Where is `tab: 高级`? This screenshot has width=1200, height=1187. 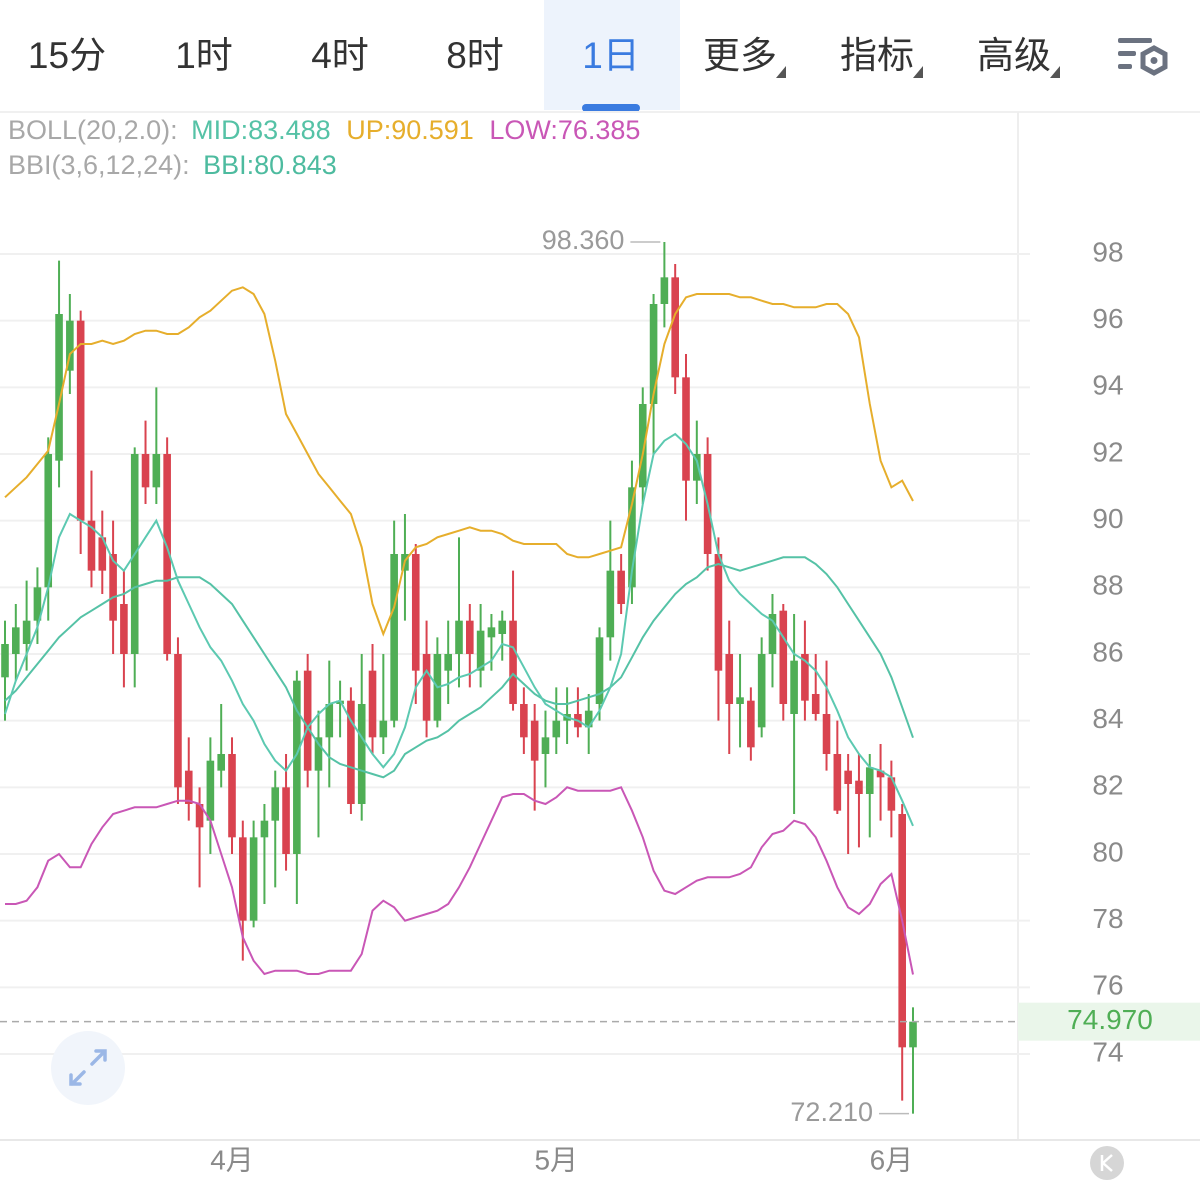 tab: 高级 is located at coordinates (1018, 56).